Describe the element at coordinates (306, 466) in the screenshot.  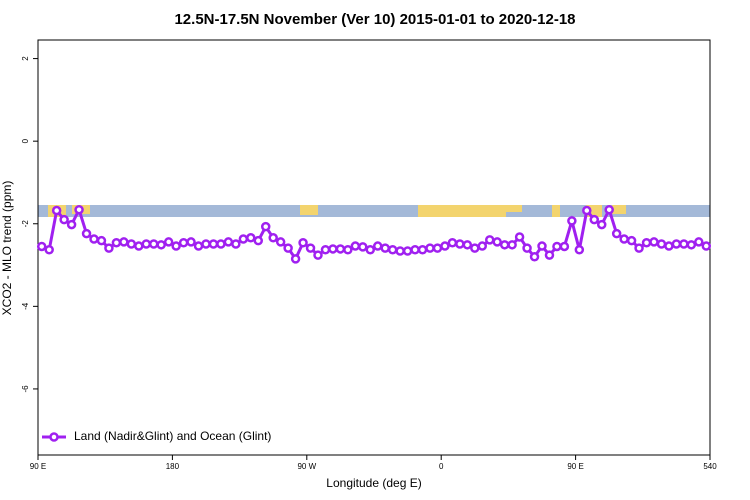
I see `x-tick-label: 90 W` at that location.